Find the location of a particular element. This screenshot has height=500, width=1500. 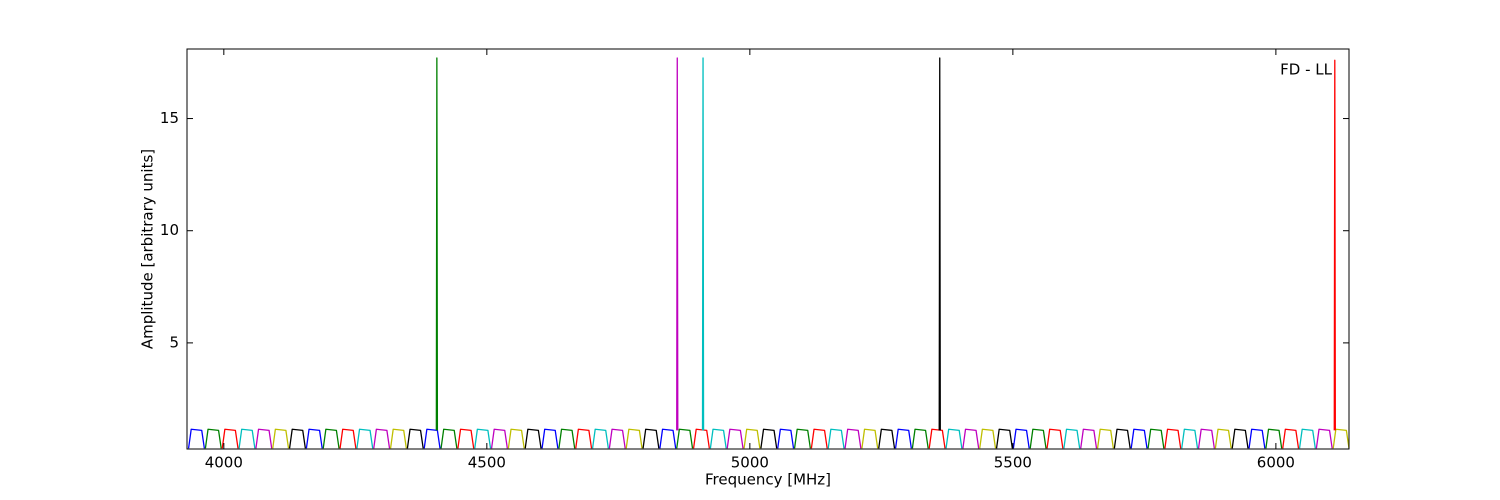

y-axis-label: Amplitude [arbitrary units] is located at coordinates (148, 249).